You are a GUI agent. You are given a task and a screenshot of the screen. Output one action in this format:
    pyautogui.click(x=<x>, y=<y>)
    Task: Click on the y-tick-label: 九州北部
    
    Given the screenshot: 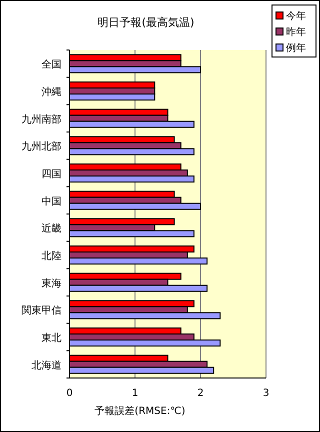 What is the action you would take?
    pyautogui.click(x=42, y=146)
    